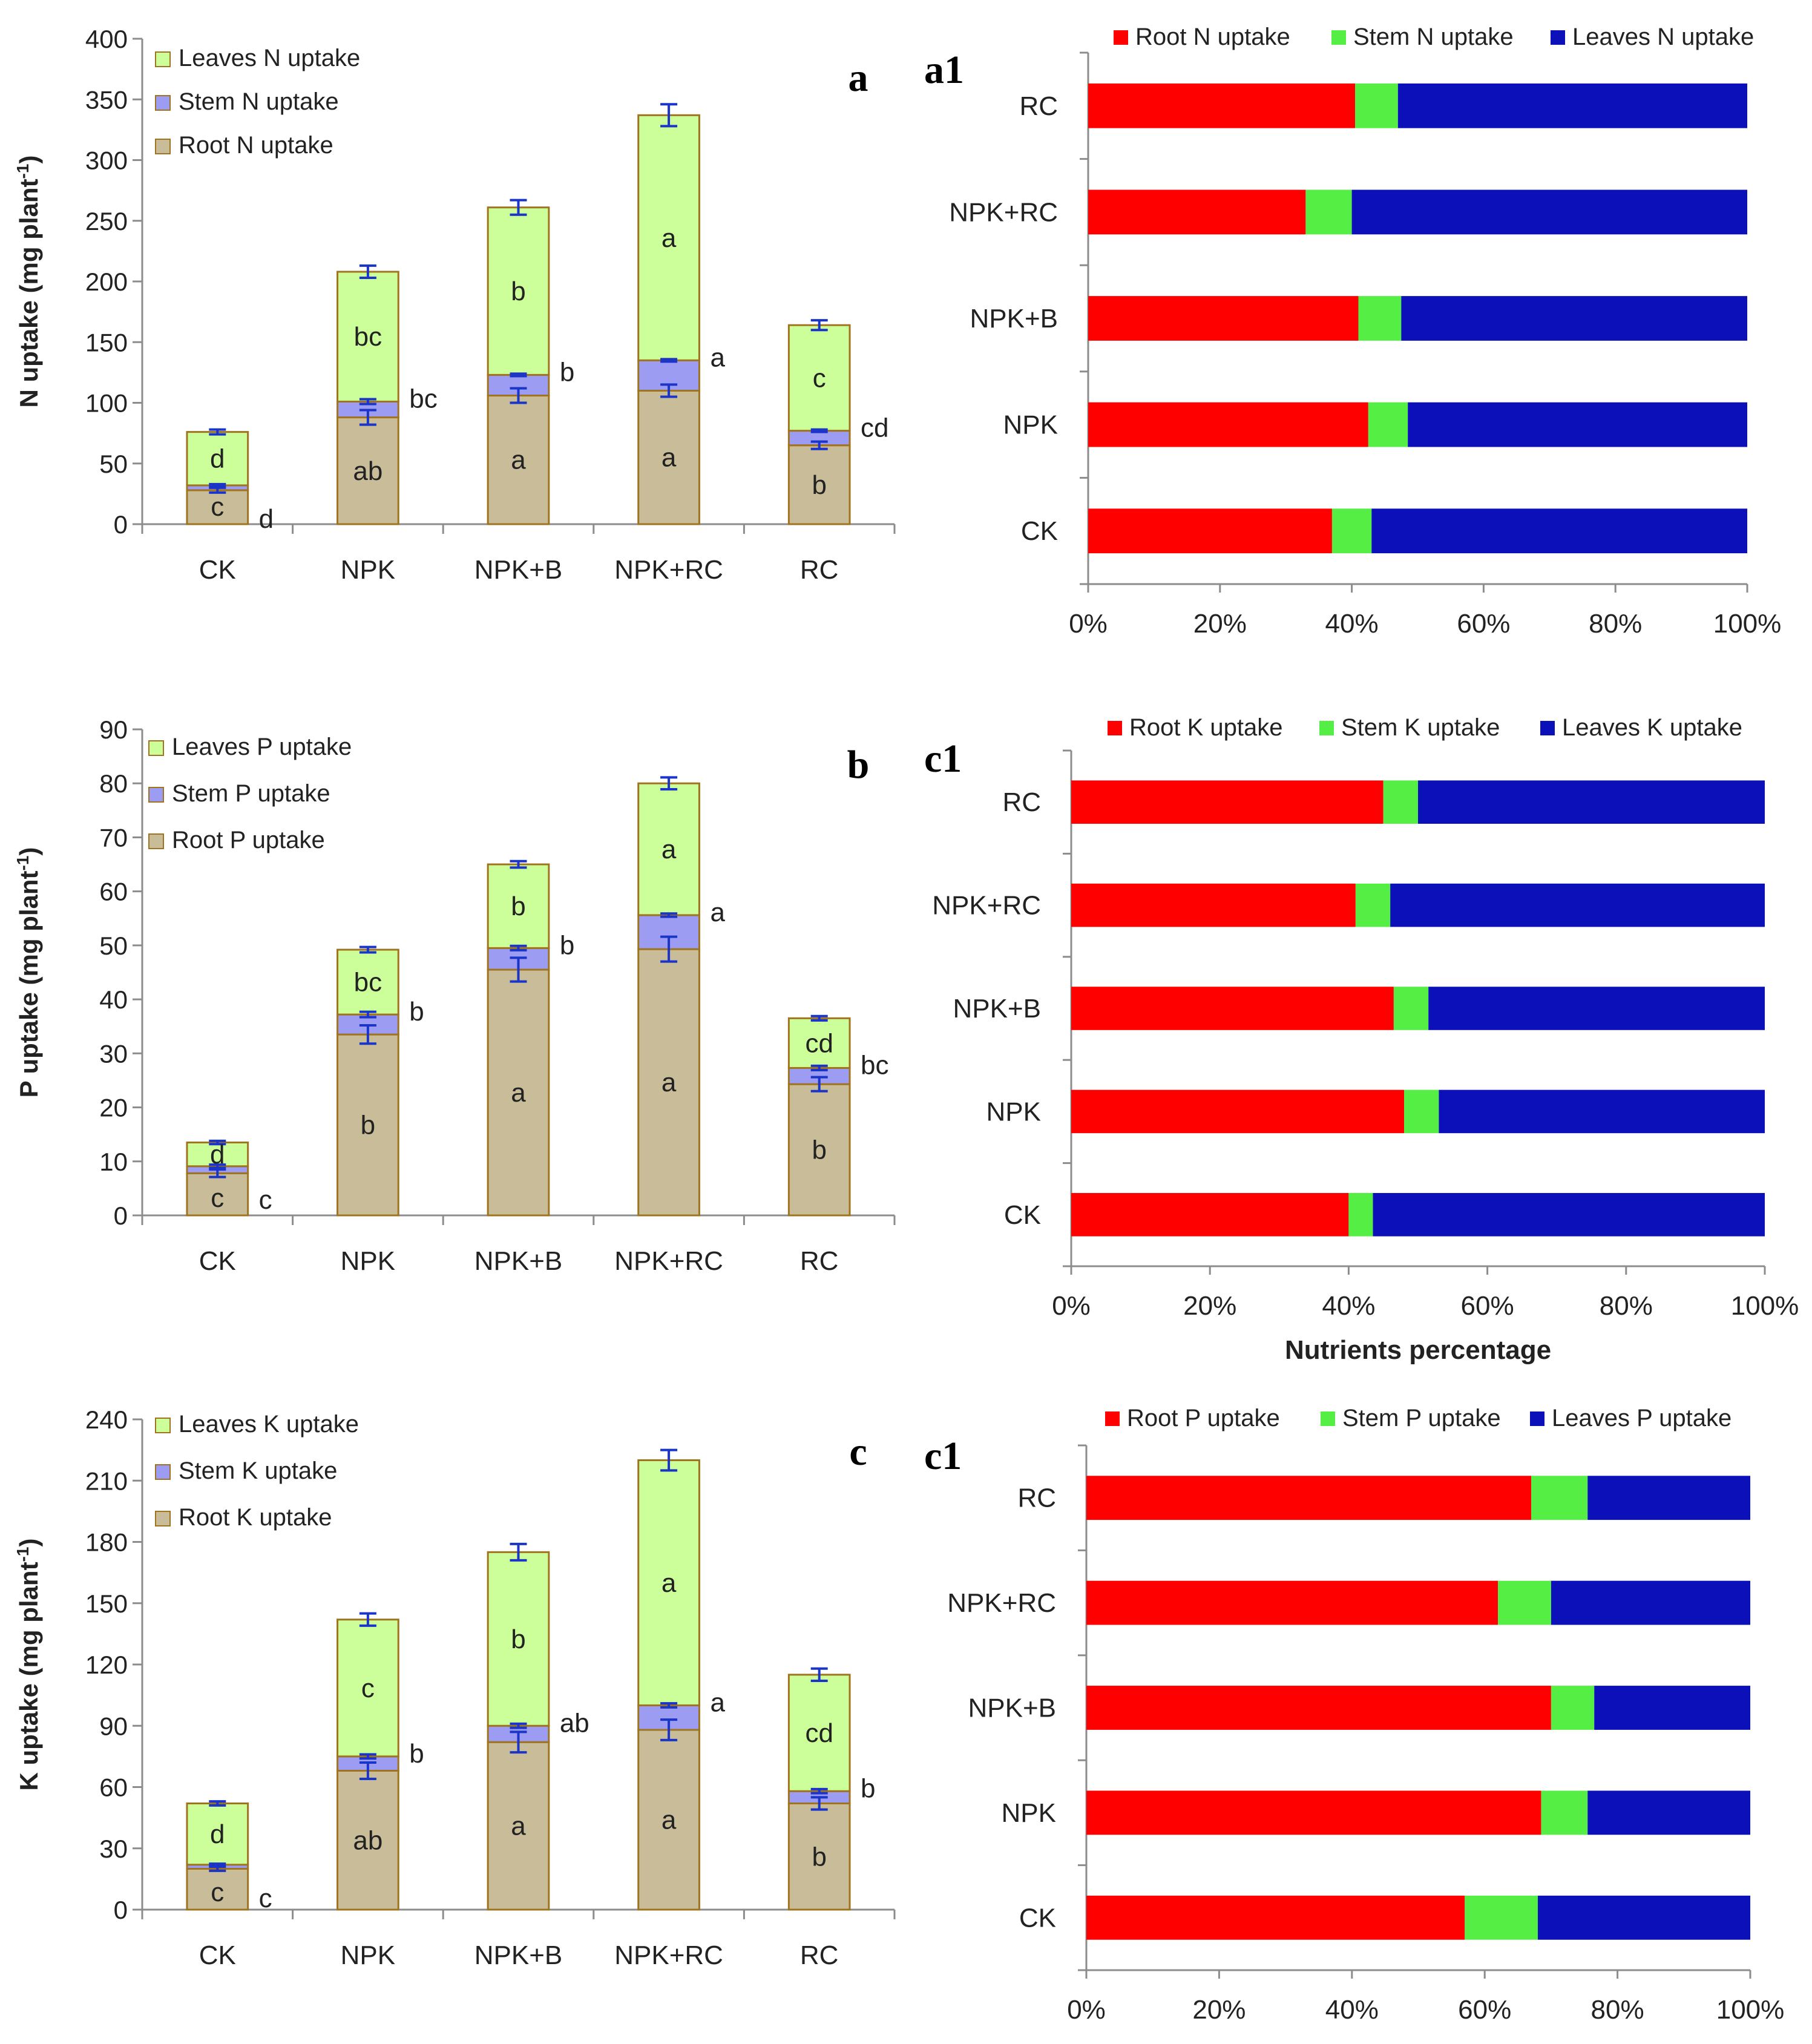 The height and width of the screenshot is (2044, 1812). I want to click on panel-letter: b, so click(859, 765).